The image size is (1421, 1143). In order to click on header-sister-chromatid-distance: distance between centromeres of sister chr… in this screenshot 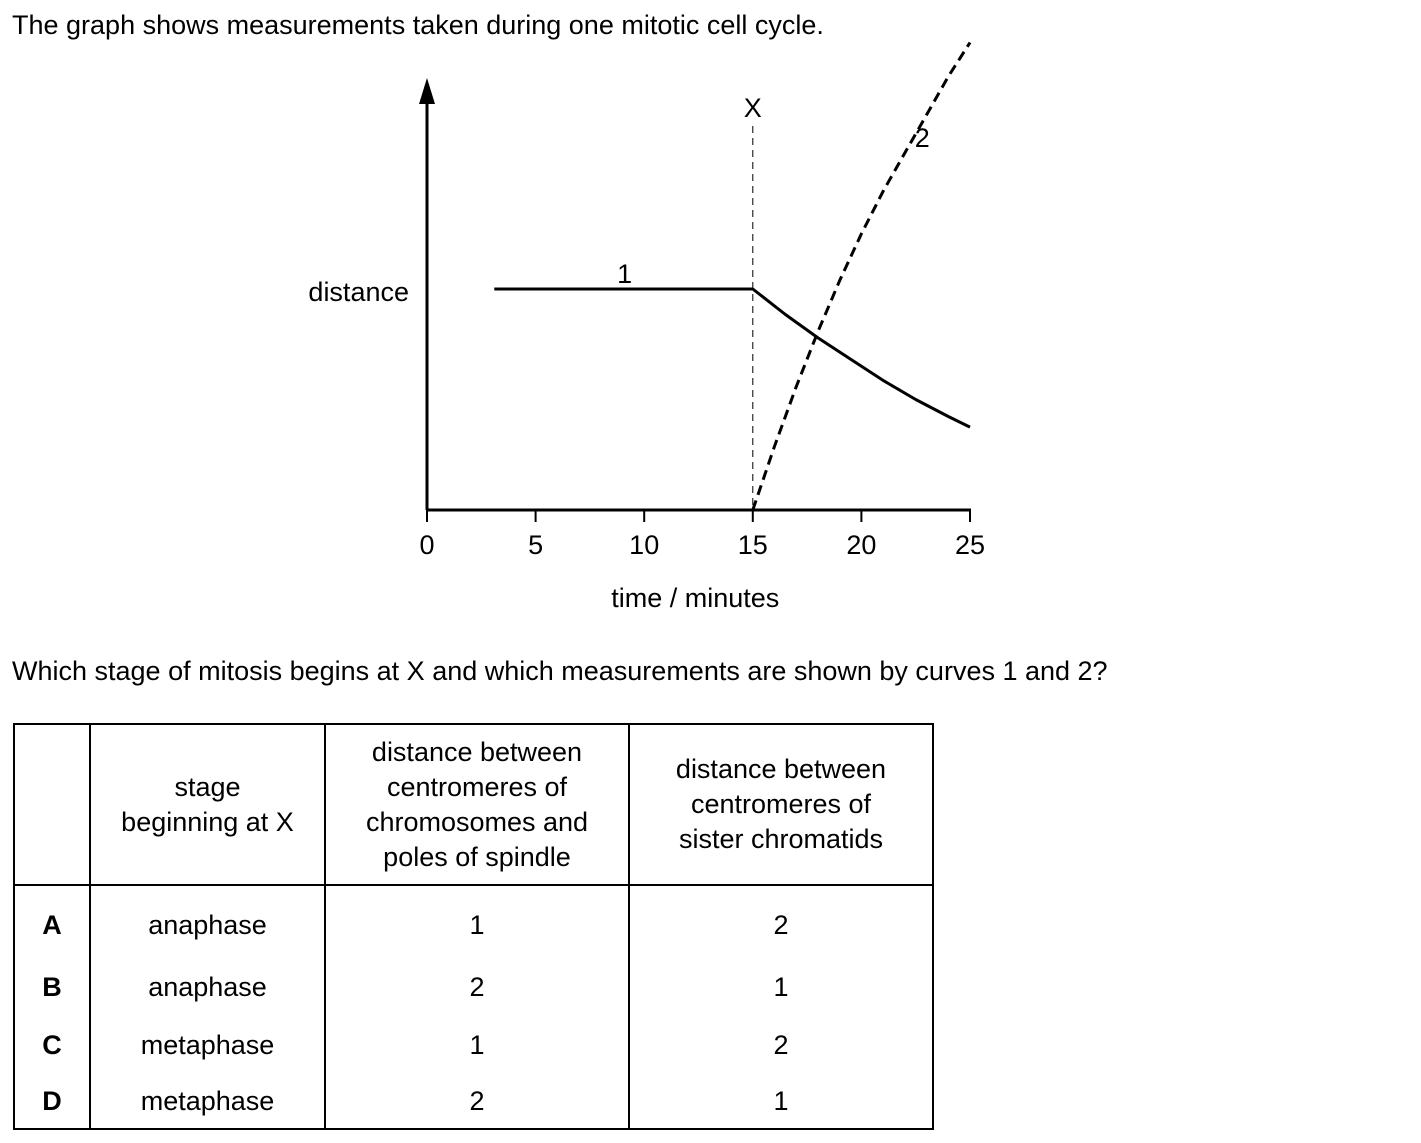, I will do `click(780, 805)`.